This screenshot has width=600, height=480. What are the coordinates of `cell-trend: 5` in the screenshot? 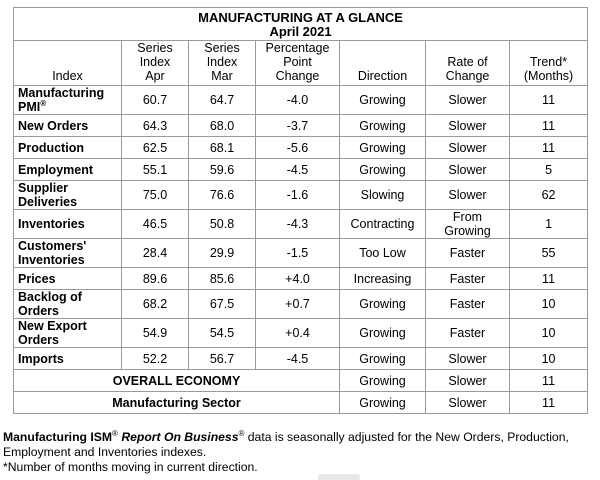 It's located at (548, 169).